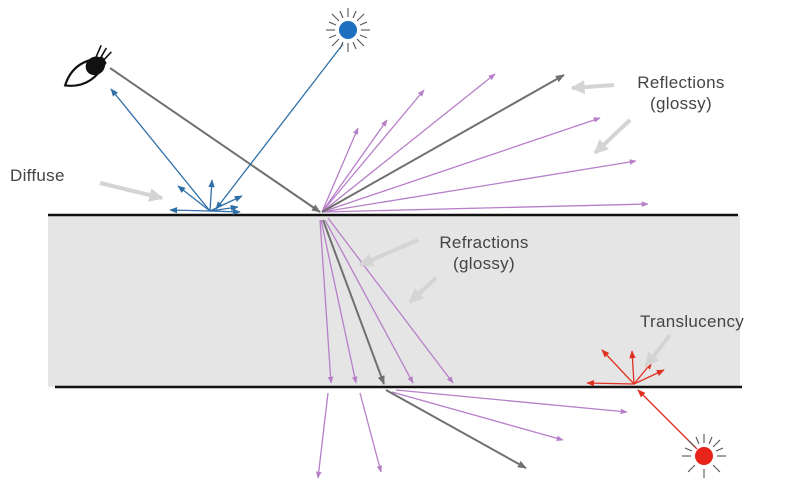 The width and height of the screenshot is (789, 489). I want to click on glossy-reflection-rays, so click(485, 143).